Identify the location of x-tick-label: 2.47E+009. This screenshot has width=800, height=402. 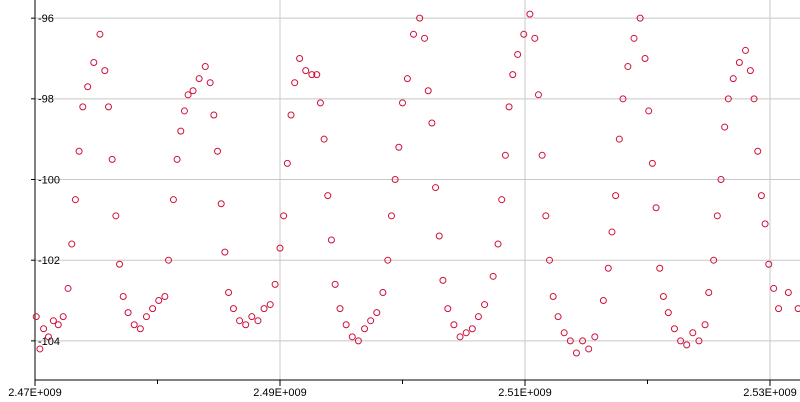
(35, 393).